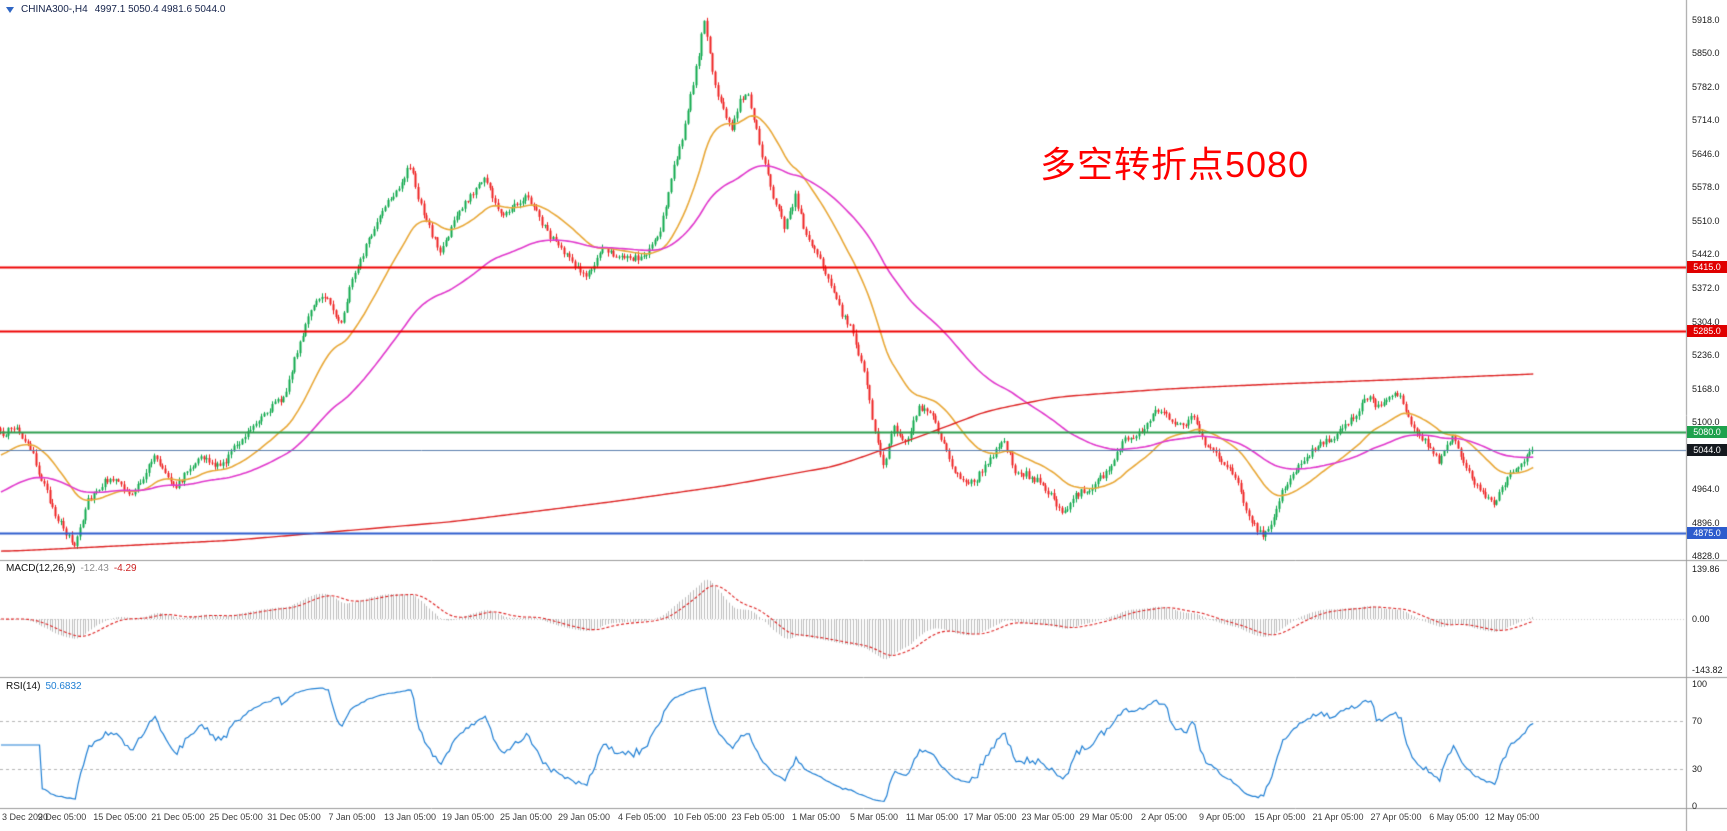 The width and height of the screenshot is (1727, 831). I want to click on rsi-param-label: RSI(14), so click(23, 686).